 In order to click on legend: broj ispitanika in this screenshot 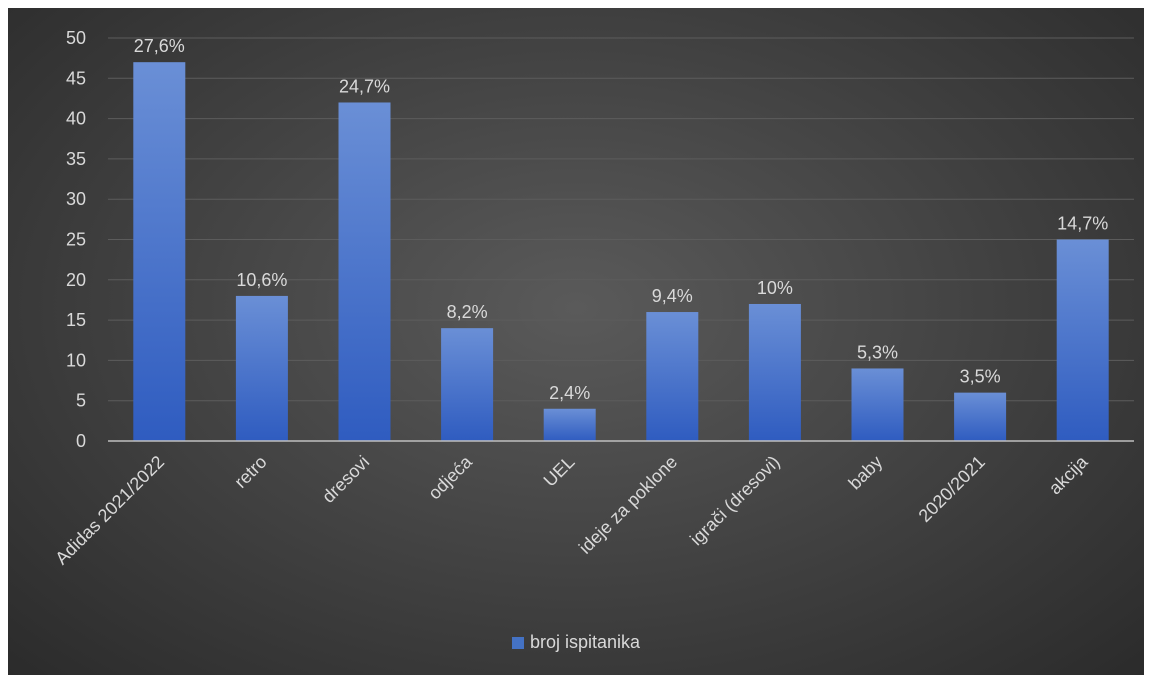, I will do `click(576, 643)`.